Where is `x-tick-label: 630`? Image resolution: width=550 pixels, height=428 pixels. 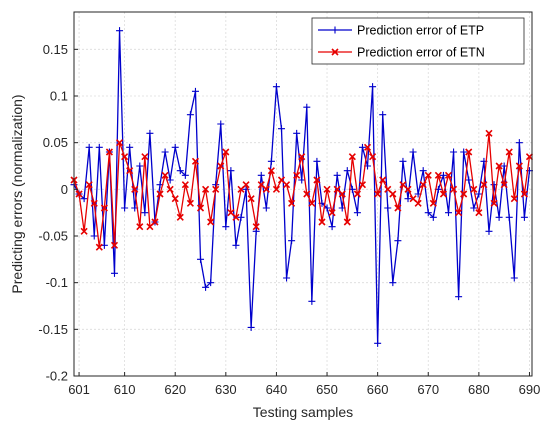 x-tick-label: 630 is located at coordinates (226, 389).